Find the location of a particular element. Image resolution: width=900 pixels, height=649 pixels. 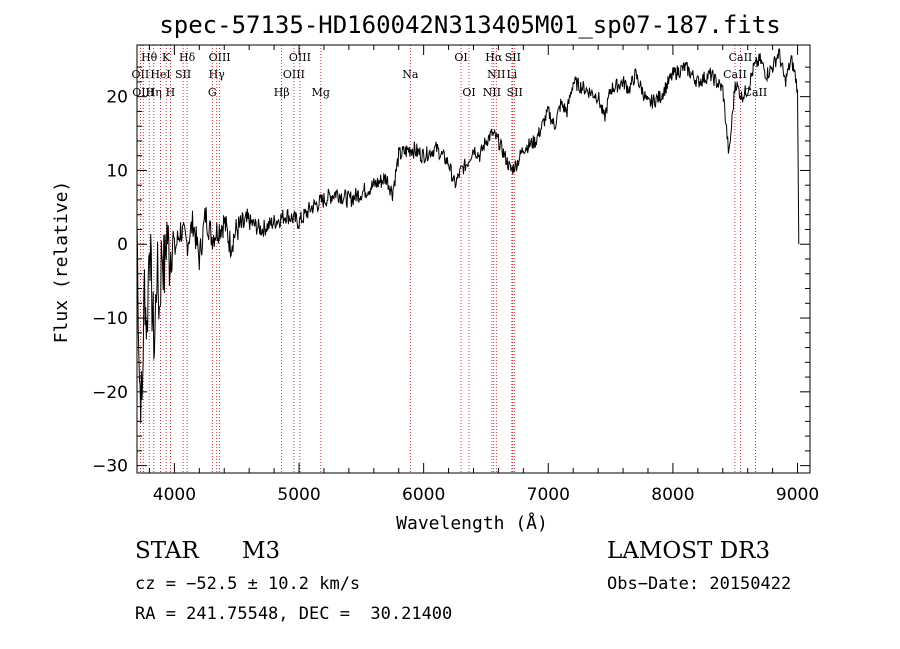

x-tick-label-5: 9000 is located at coordinates (797, 495).